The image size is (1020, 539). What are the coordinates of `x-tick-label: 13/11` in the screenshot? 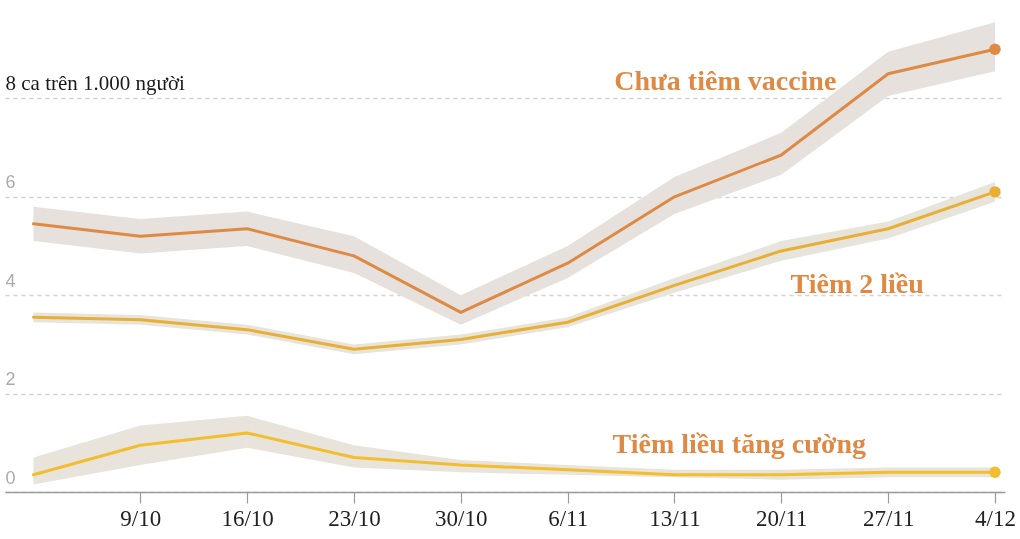 It's located at (675, 518).